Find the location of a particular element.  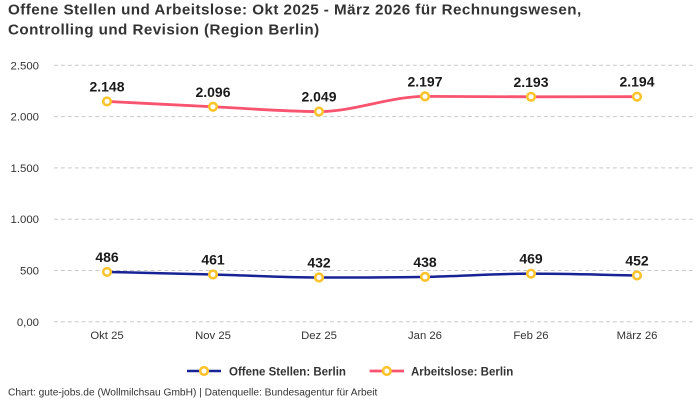

svg-text: 438 is located at coordinates (425, 262).